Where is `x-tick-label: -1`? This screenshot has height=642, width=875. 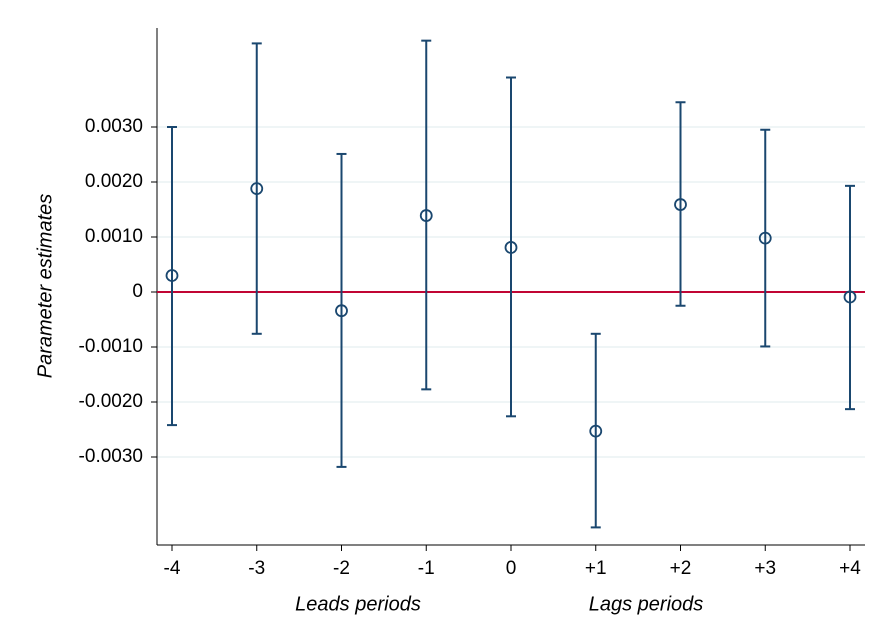 x-tick-label: -1 is located at coordinates (426, 568).